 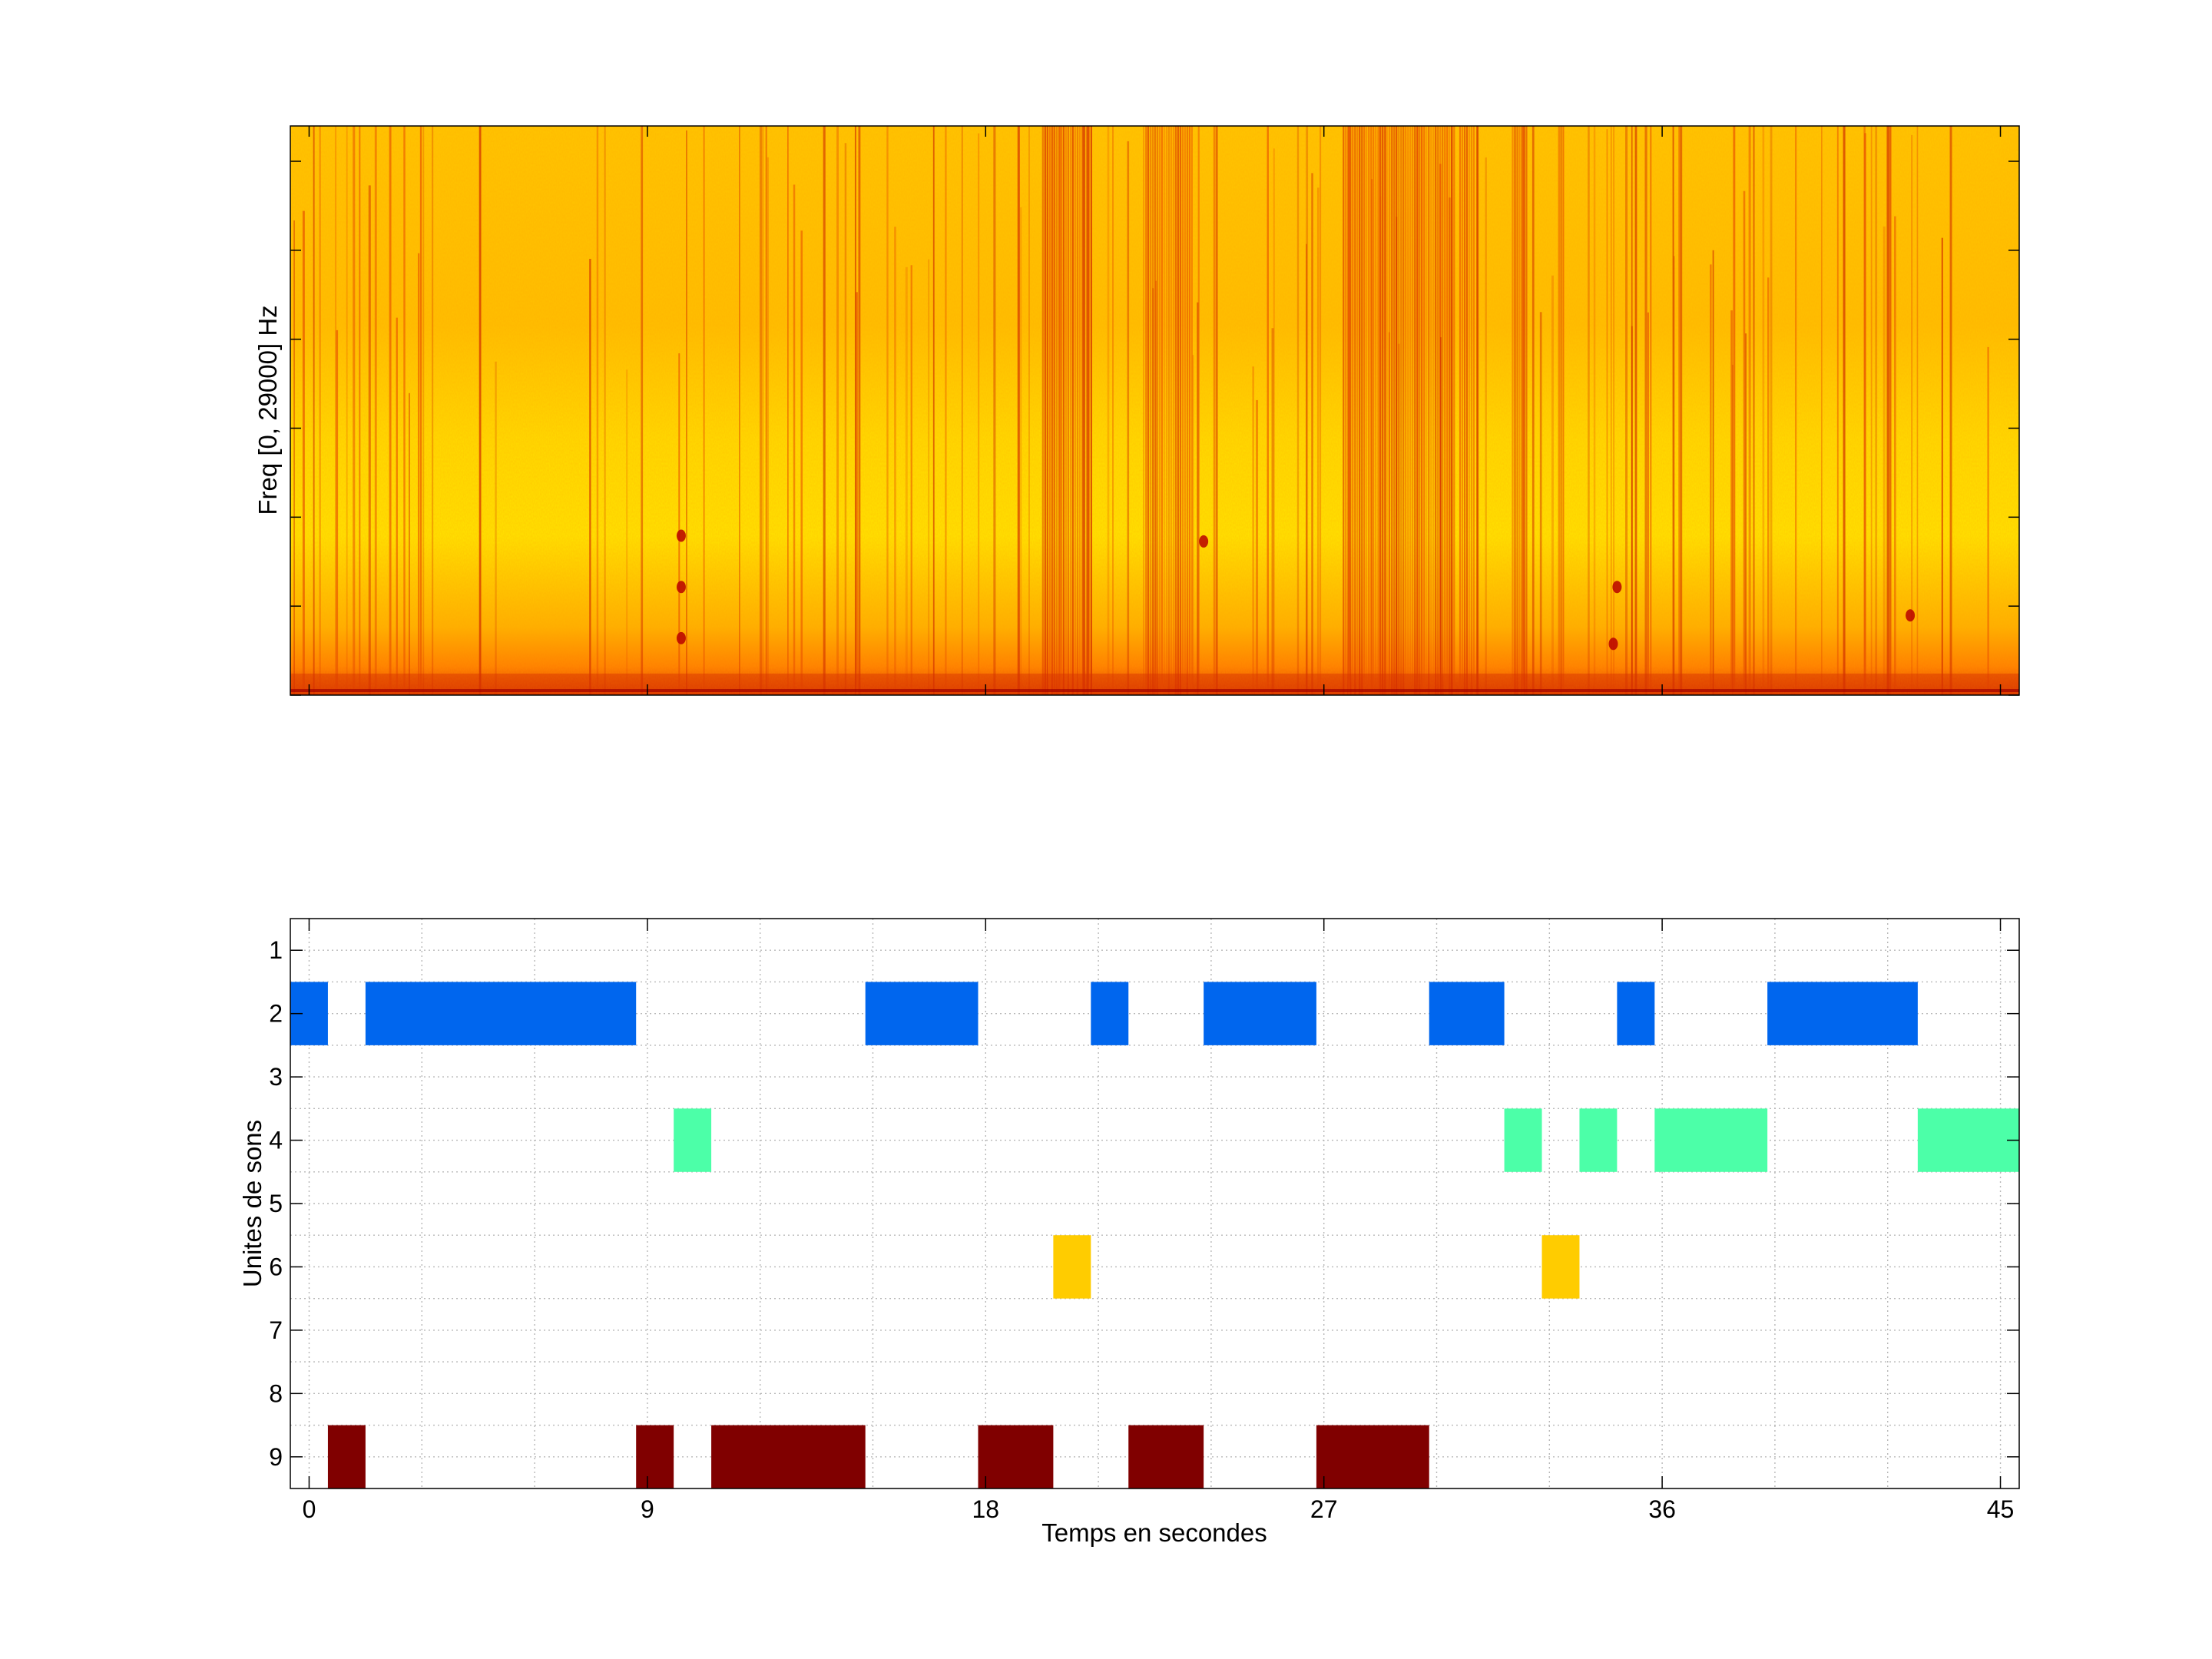 I want to click on spectrogram-baseline, so click(x=1154, y=691).